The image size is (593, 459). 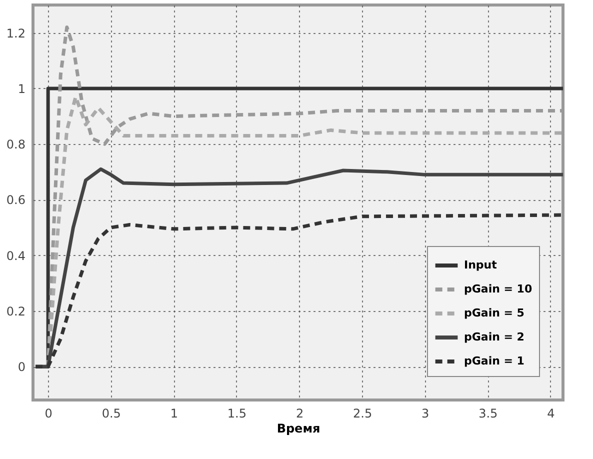 I want to click on y-tick-label: 0, so click(x=22, y=367).